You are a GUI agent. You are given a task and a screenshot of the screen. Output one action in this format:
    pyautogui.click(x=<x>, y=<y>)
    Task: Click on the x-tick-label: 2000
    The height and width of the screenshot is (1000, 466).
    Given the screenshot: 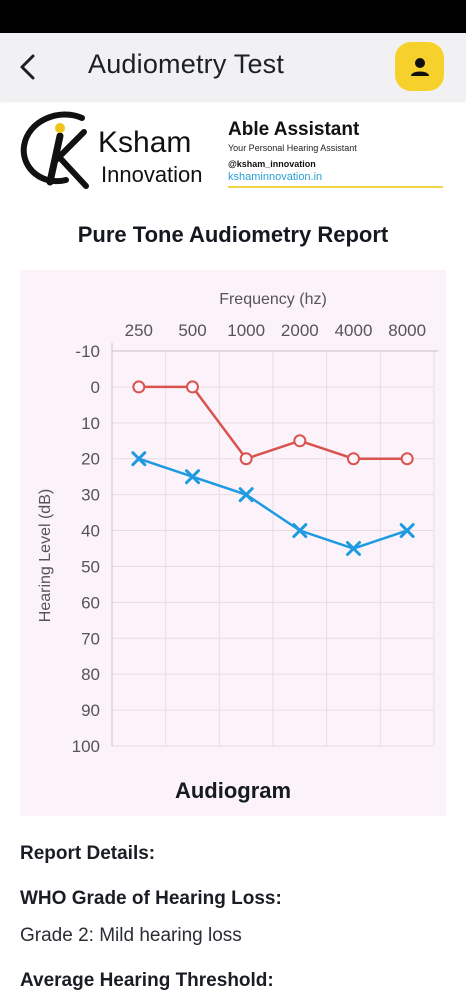 What is the action you would take?
    pyautogui.click(x=300, y=330)
    